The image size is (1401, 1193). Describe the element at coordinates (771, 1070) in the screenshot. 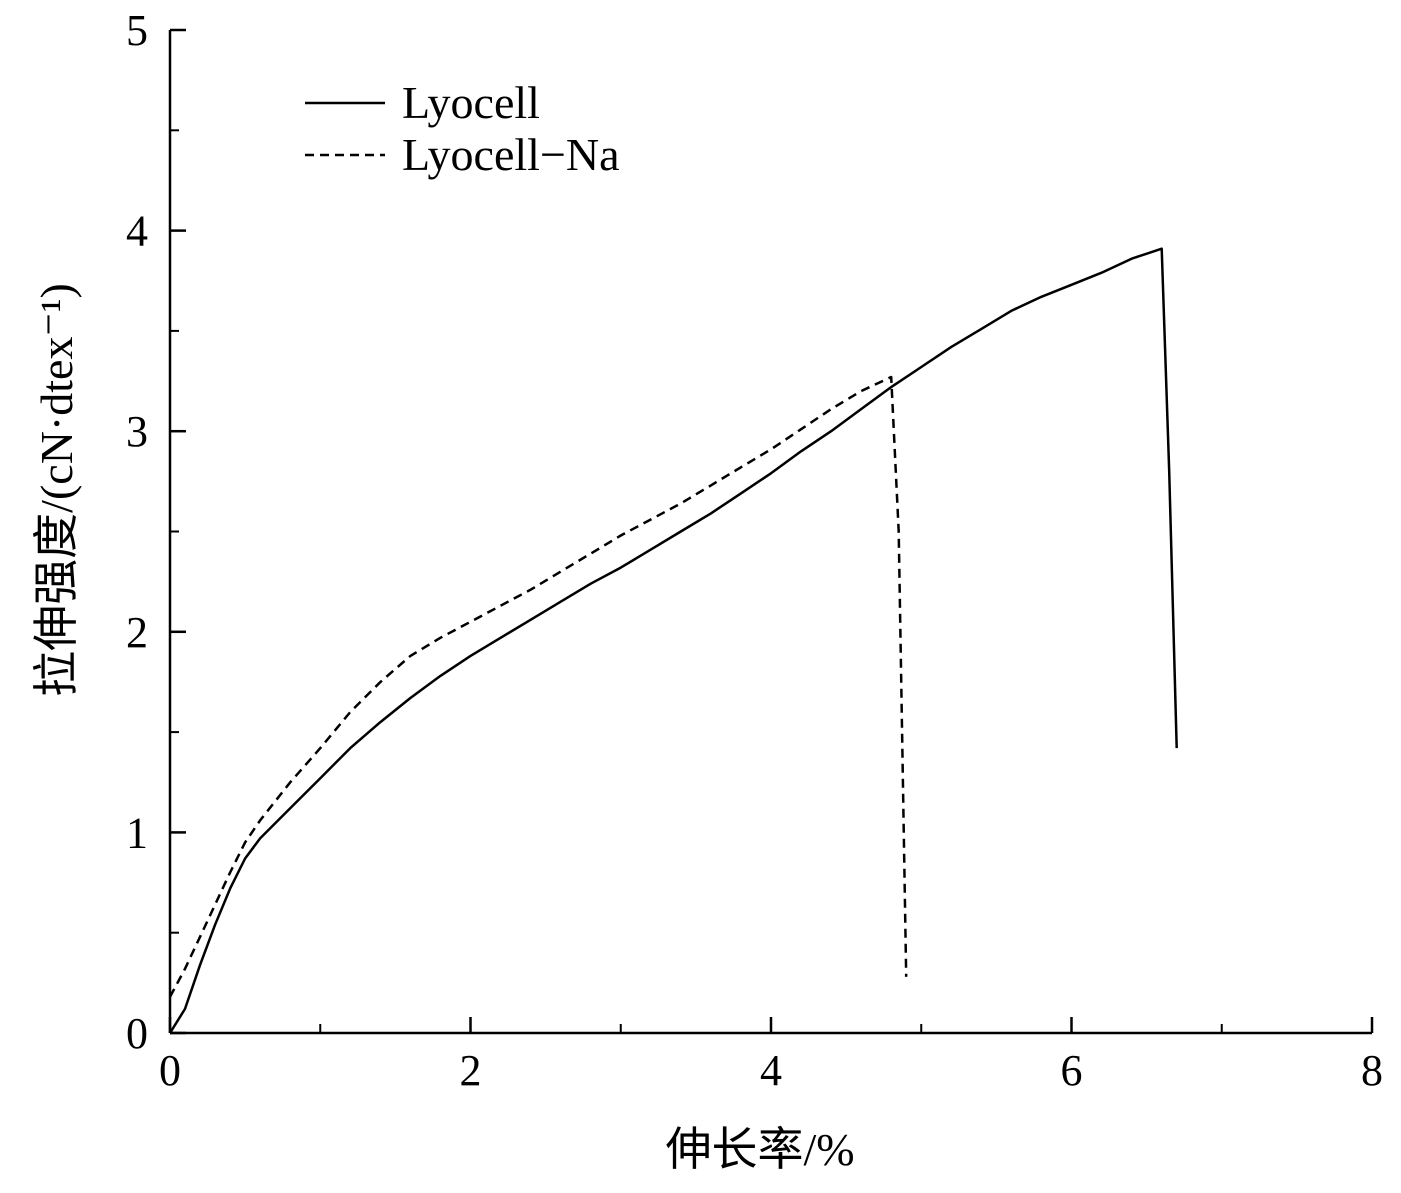

I see `x-tick-label: 4` at that location.